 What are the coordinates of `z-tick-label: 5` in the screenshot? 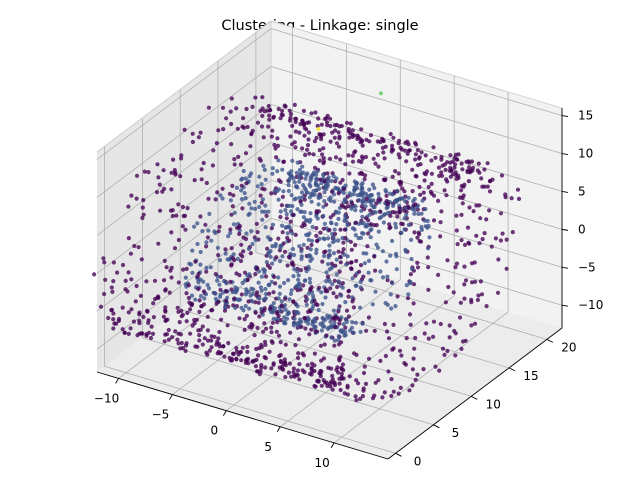 It's located at (582, 191).